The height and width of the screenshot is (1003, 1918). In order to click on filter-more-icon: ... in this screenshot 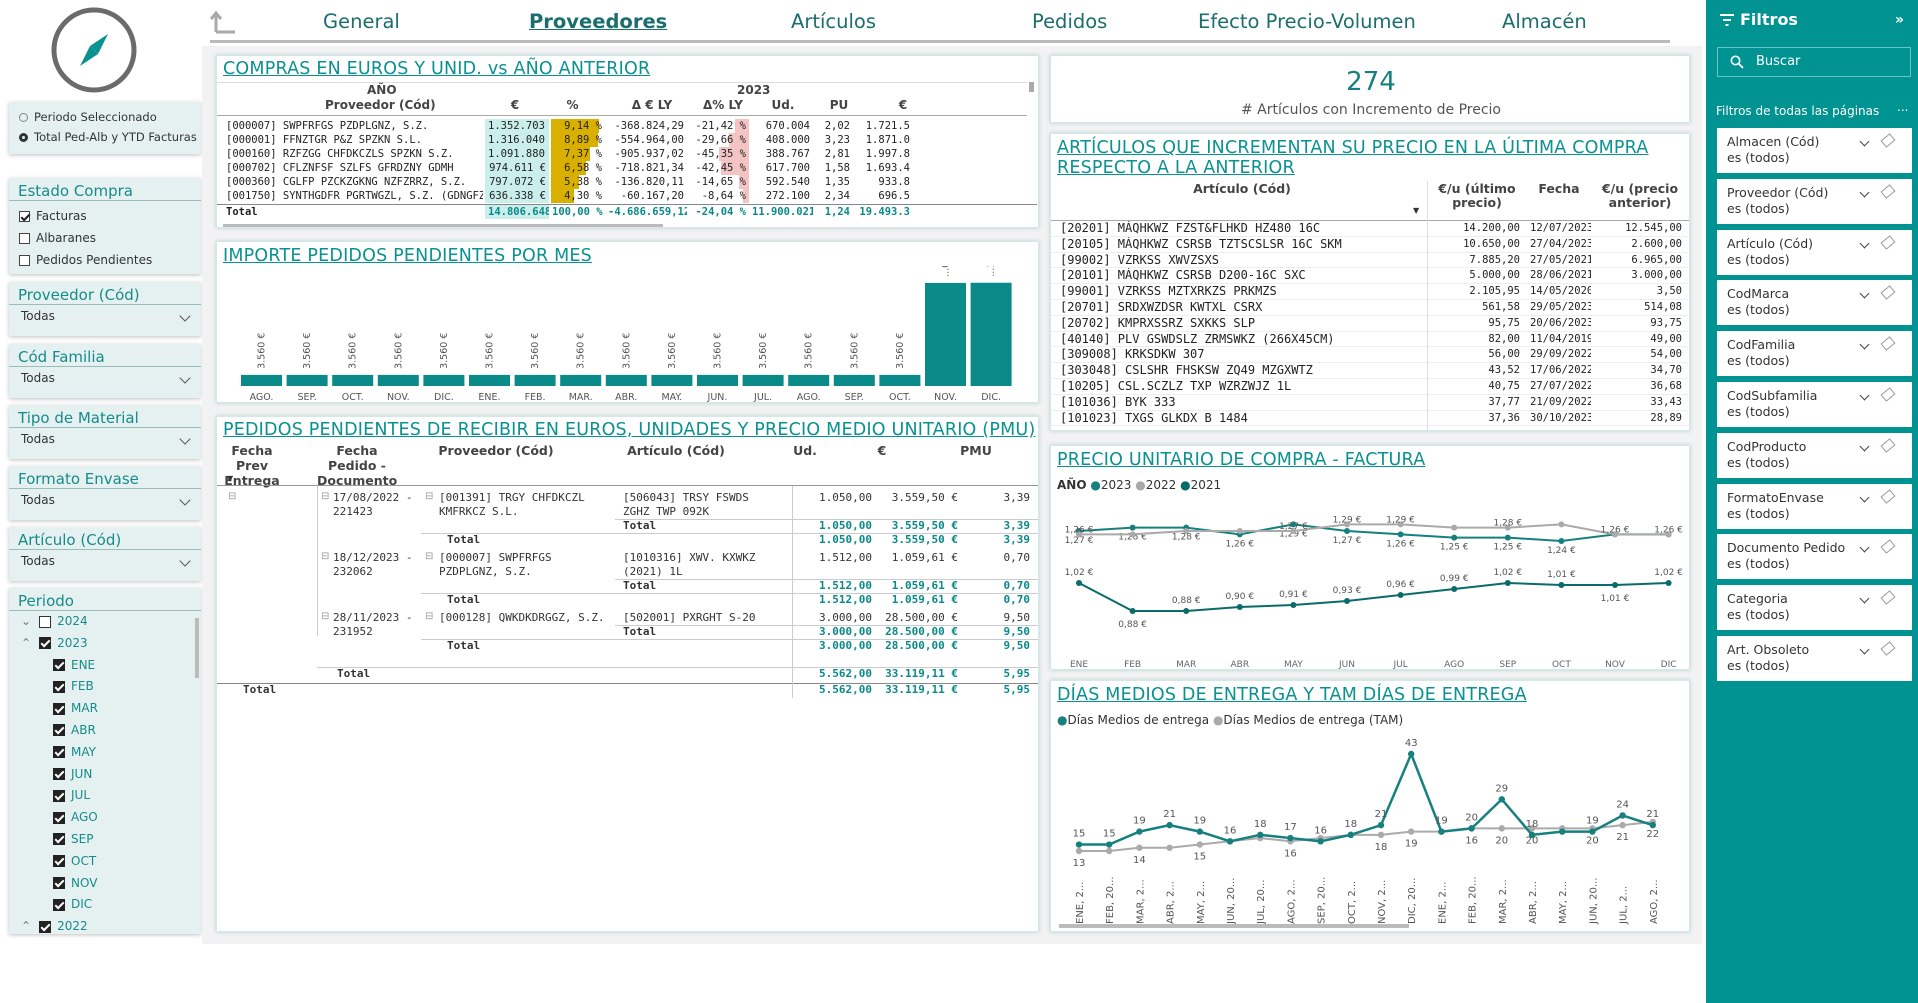, I will do `click(1903, 107)`.